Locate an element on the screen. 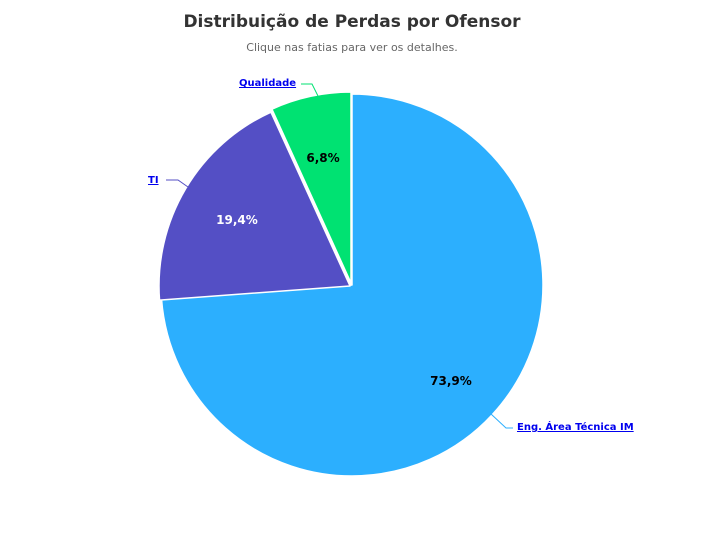 This screenshot has height=535, width=724. chart-title: Distribuição de Perdas por Ofensor is located at coordinates (352, 22).